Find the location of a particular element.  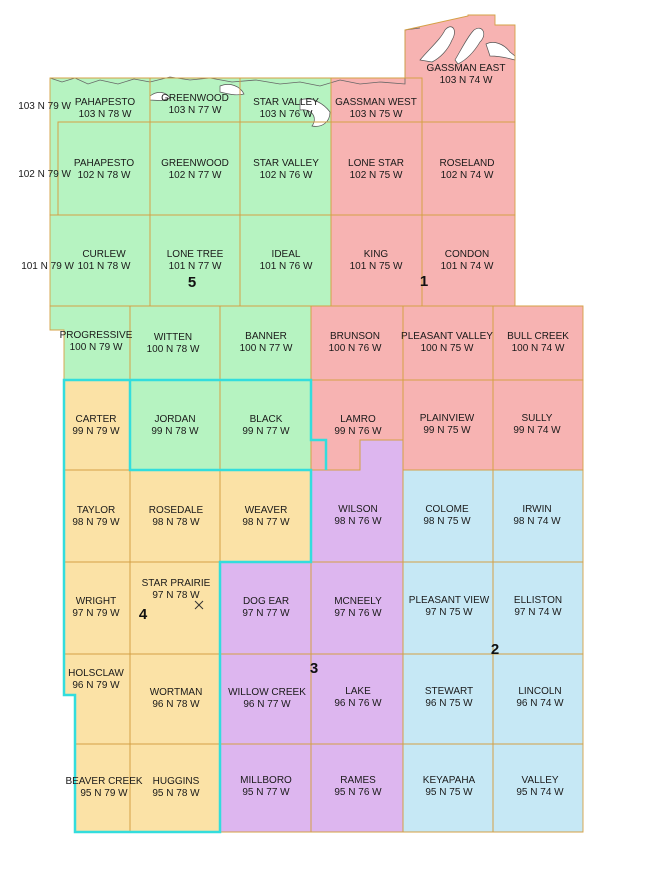

township-name-wortman: WORTMAN is located at coordinates (176, 692).